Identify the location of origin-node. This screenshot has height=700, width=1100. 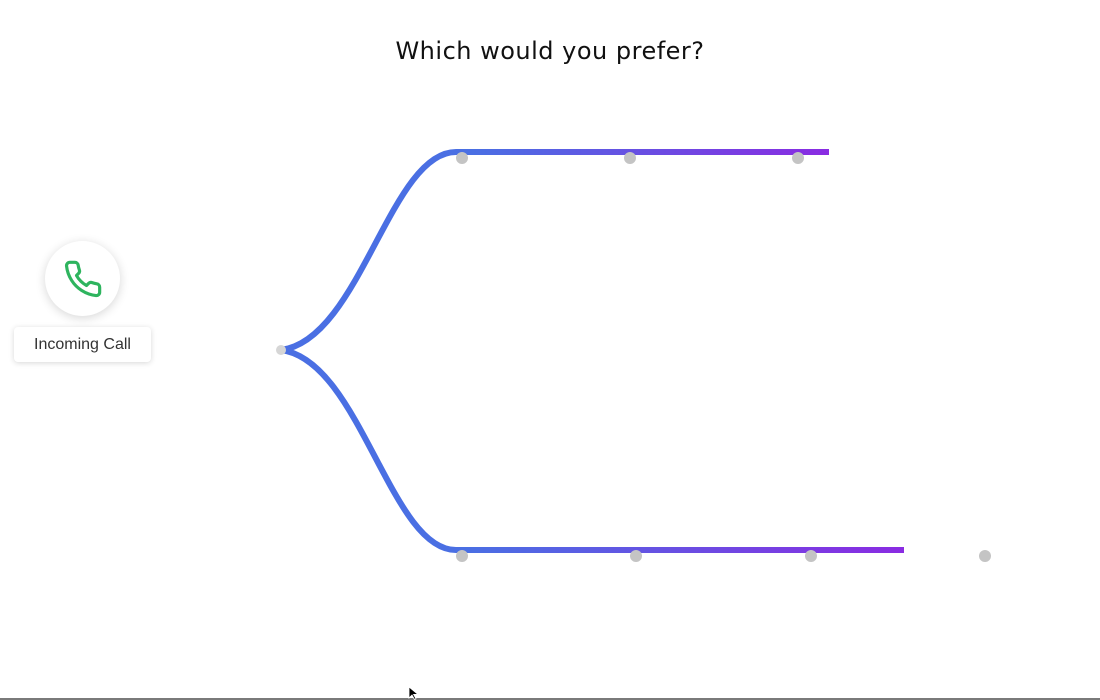
(281, 350).